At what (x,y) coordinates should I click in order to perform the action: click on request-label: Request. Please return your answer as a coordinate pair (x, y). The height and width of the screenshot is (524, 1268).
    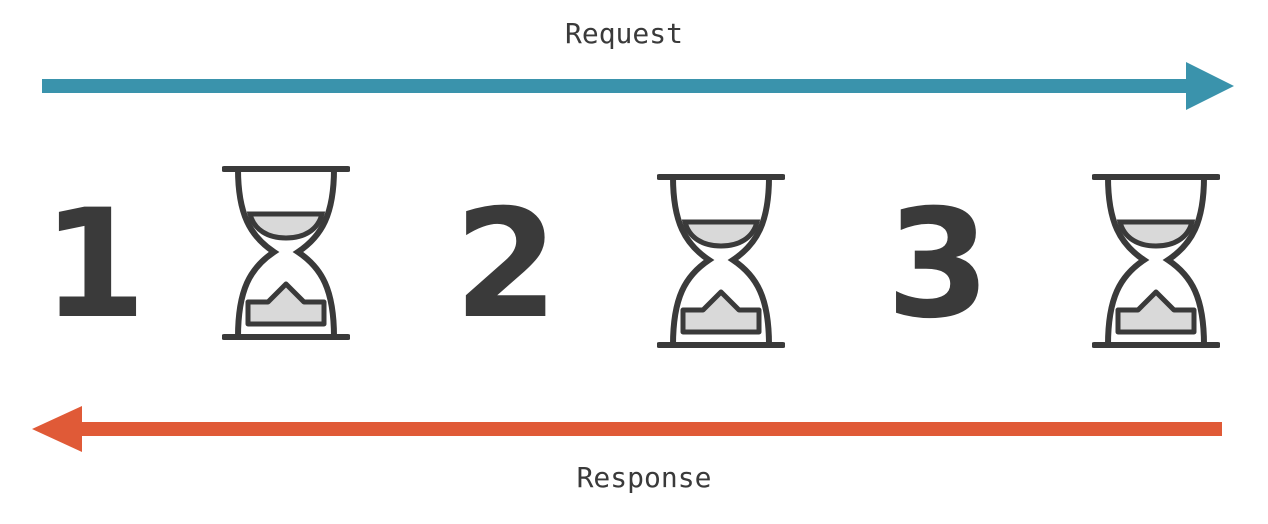
    Looking at the image, I should click on (623, 33).